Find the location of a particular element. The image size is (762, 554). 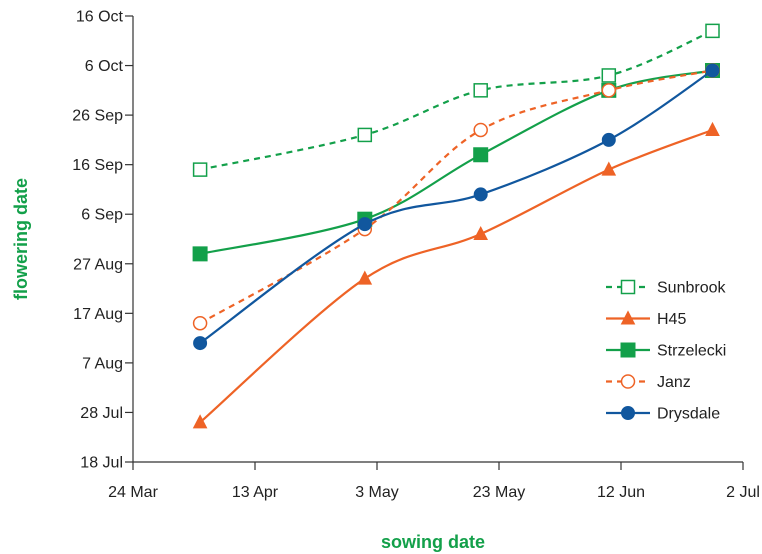

y-tick-label: 26 Sep is located at coordinates (97, 116).